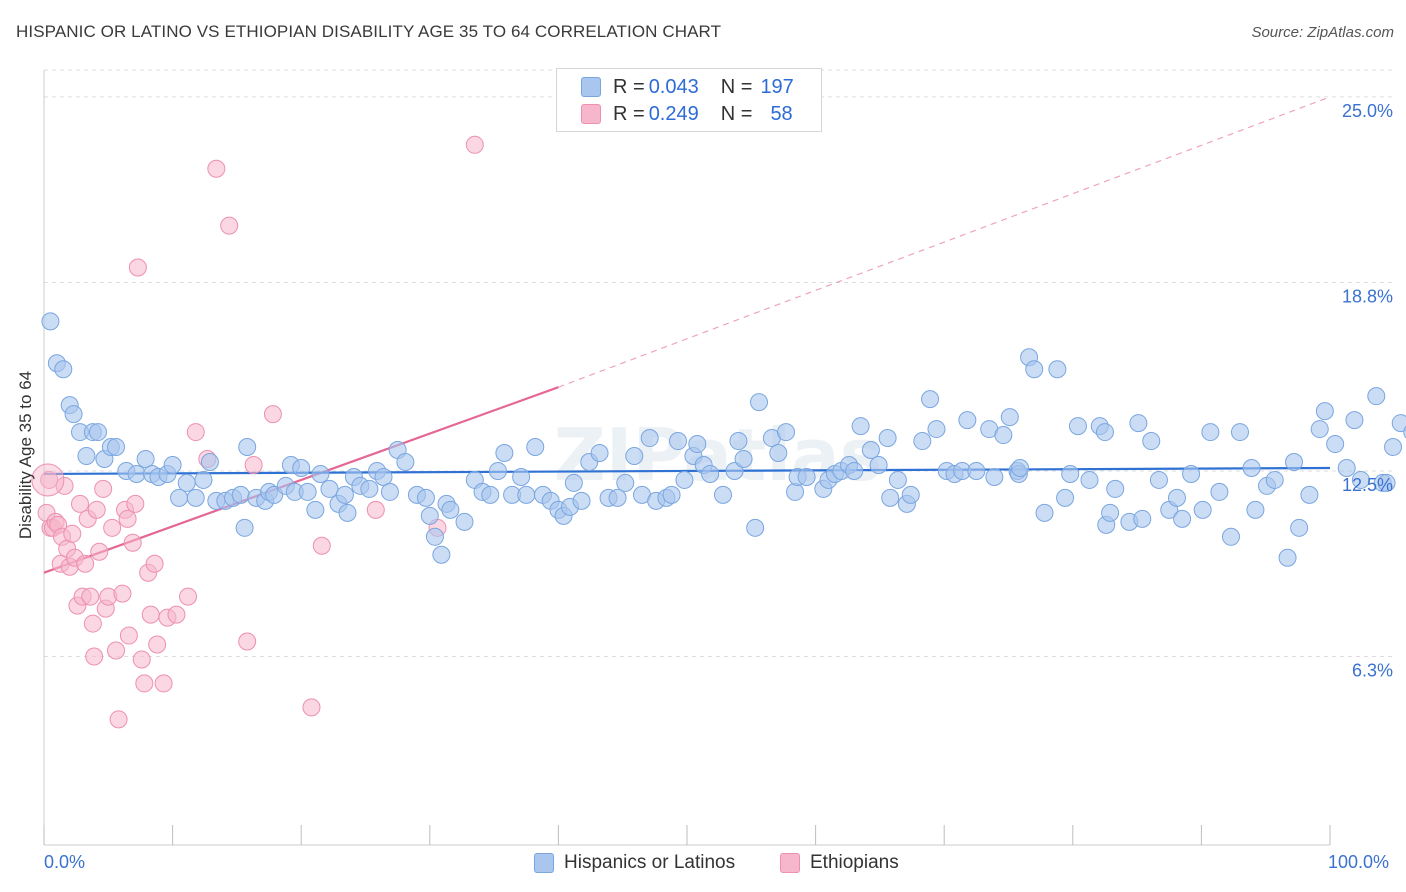 This screenshot has width=1406, height=892. I want to click on series-swatch-blue, so click(544, 863).